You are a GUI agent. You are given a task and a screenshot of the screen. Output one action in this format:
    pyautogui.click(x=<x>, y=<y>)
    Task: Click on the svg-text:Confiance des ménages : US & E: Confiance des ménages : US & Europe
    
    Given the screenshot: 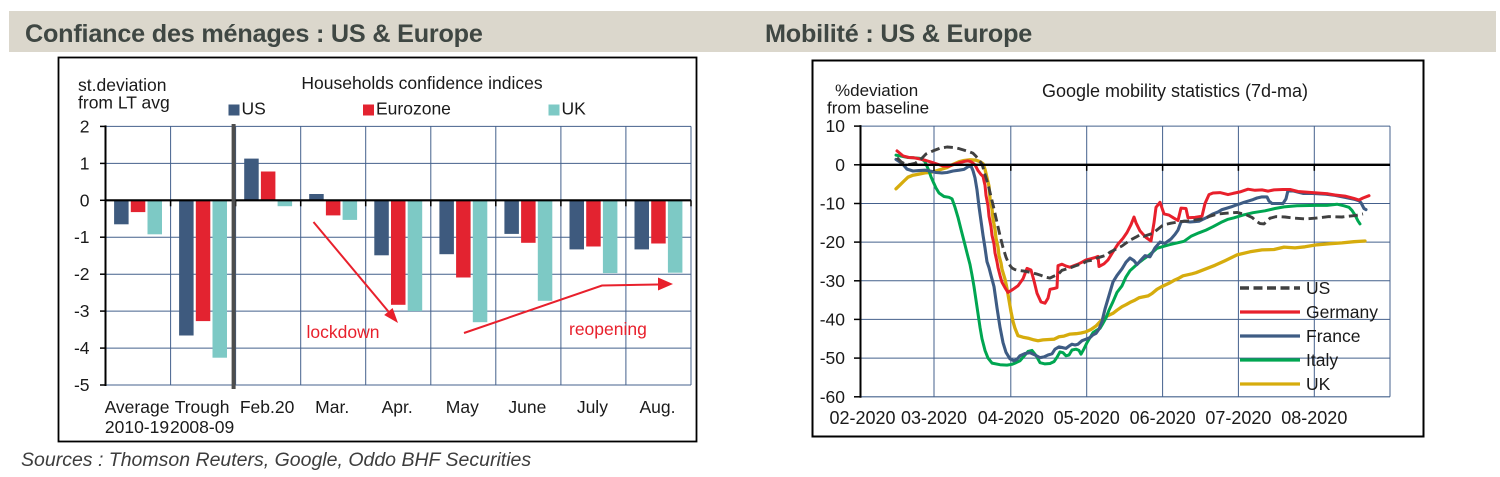 What is the action you would take?
    pyautogui.click(x=254, y=34)
    